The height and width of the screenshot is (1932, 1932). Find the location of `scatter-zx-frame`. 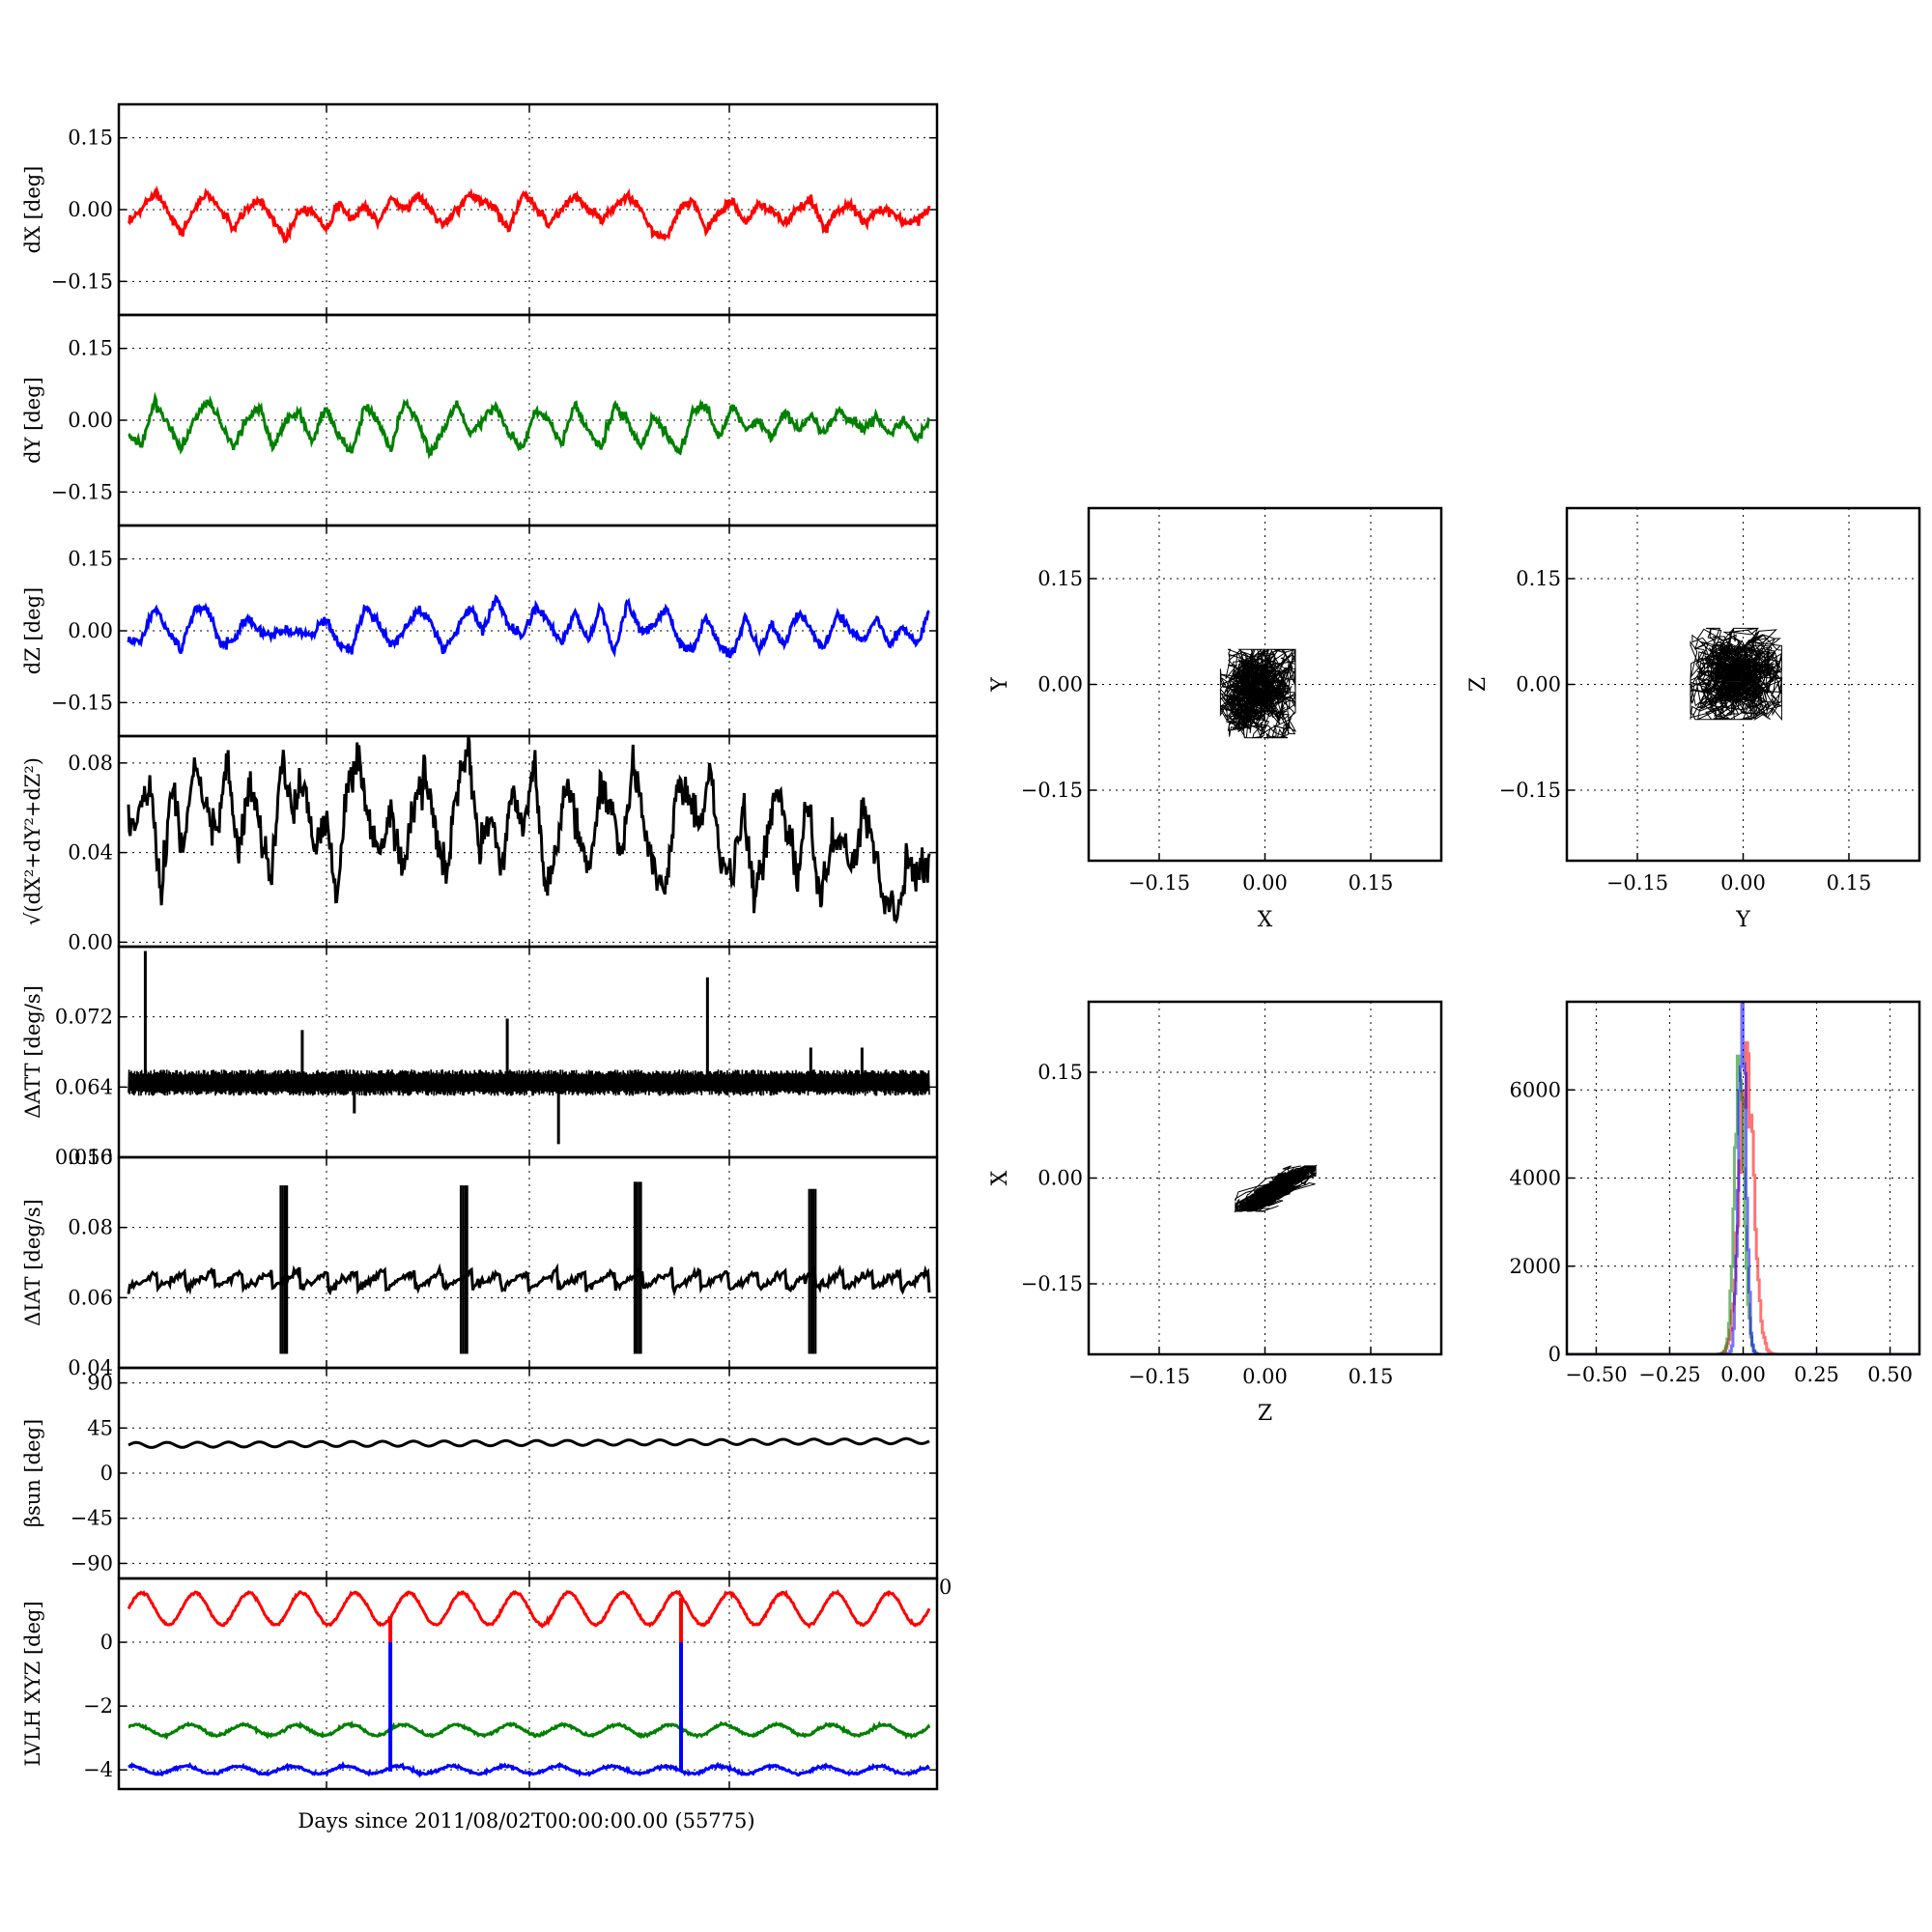

scatter-zx-frame is located at coordinates (1265, 1178).